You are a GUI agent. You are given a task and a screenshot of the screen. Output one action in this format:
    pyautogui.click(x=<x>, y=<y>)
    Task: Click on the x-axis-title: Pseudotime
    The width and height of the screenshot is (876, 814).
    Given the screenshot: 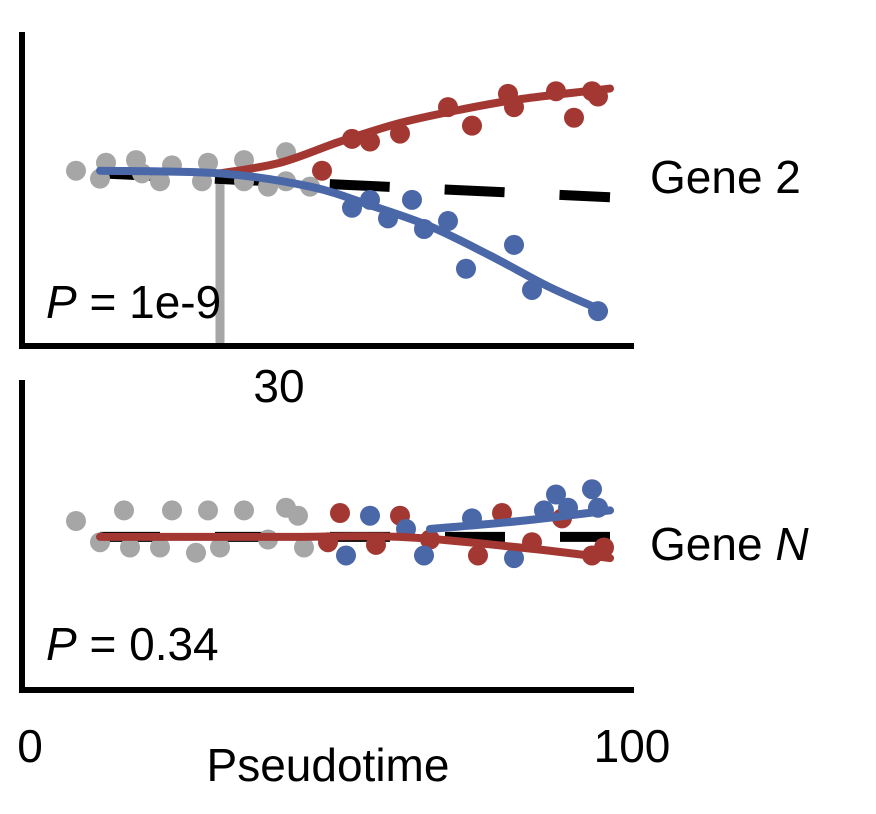 What is the action you would take?
    pyautogui.click(x=328, y=765)
    